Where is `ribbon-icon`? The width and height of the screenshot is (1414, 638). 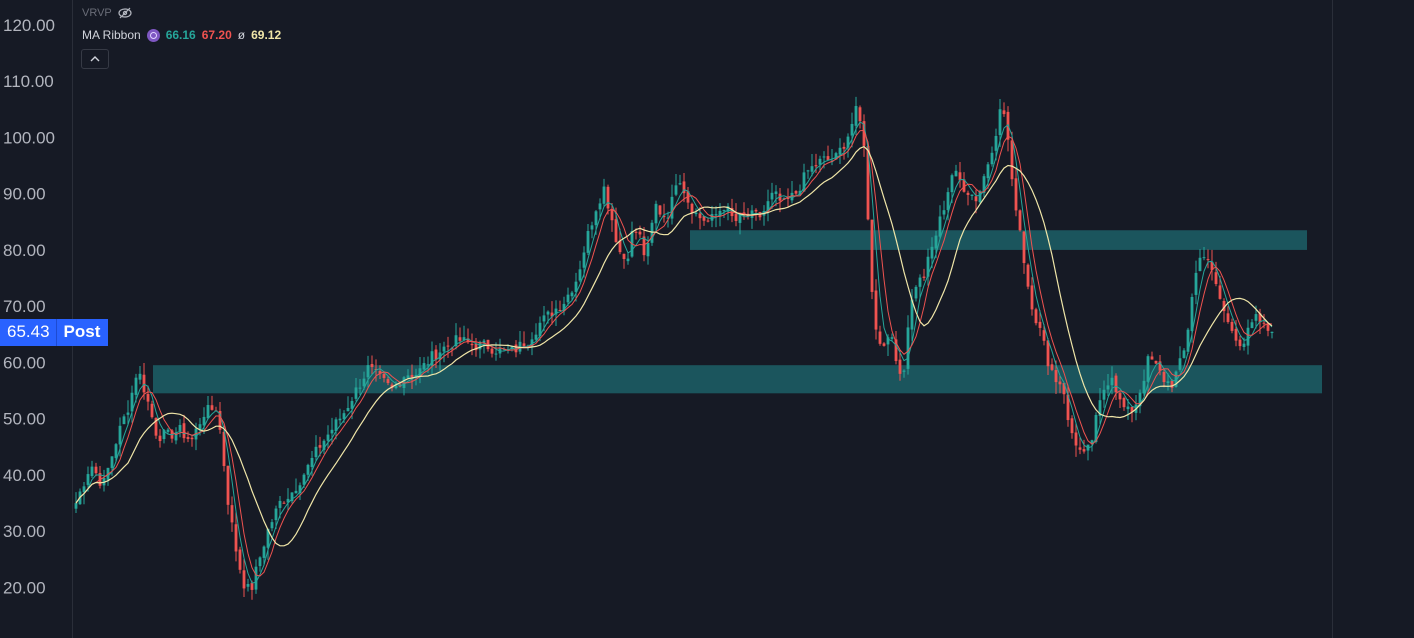
ribbon-icon is located at coordinates (153, 35).